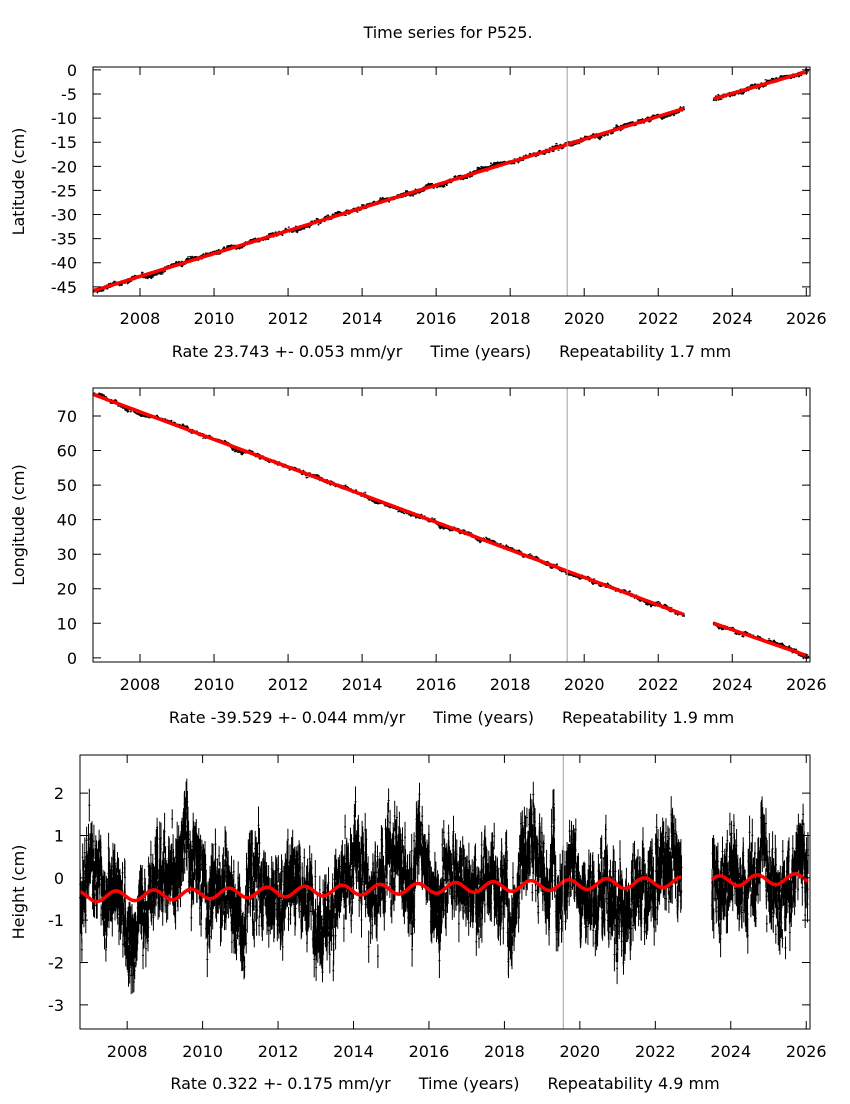  What do you see at coordinates (18, 182) in the screenshot?
I see `y-axis-label: Latitude (cm)` at bounding box center [18, 182].